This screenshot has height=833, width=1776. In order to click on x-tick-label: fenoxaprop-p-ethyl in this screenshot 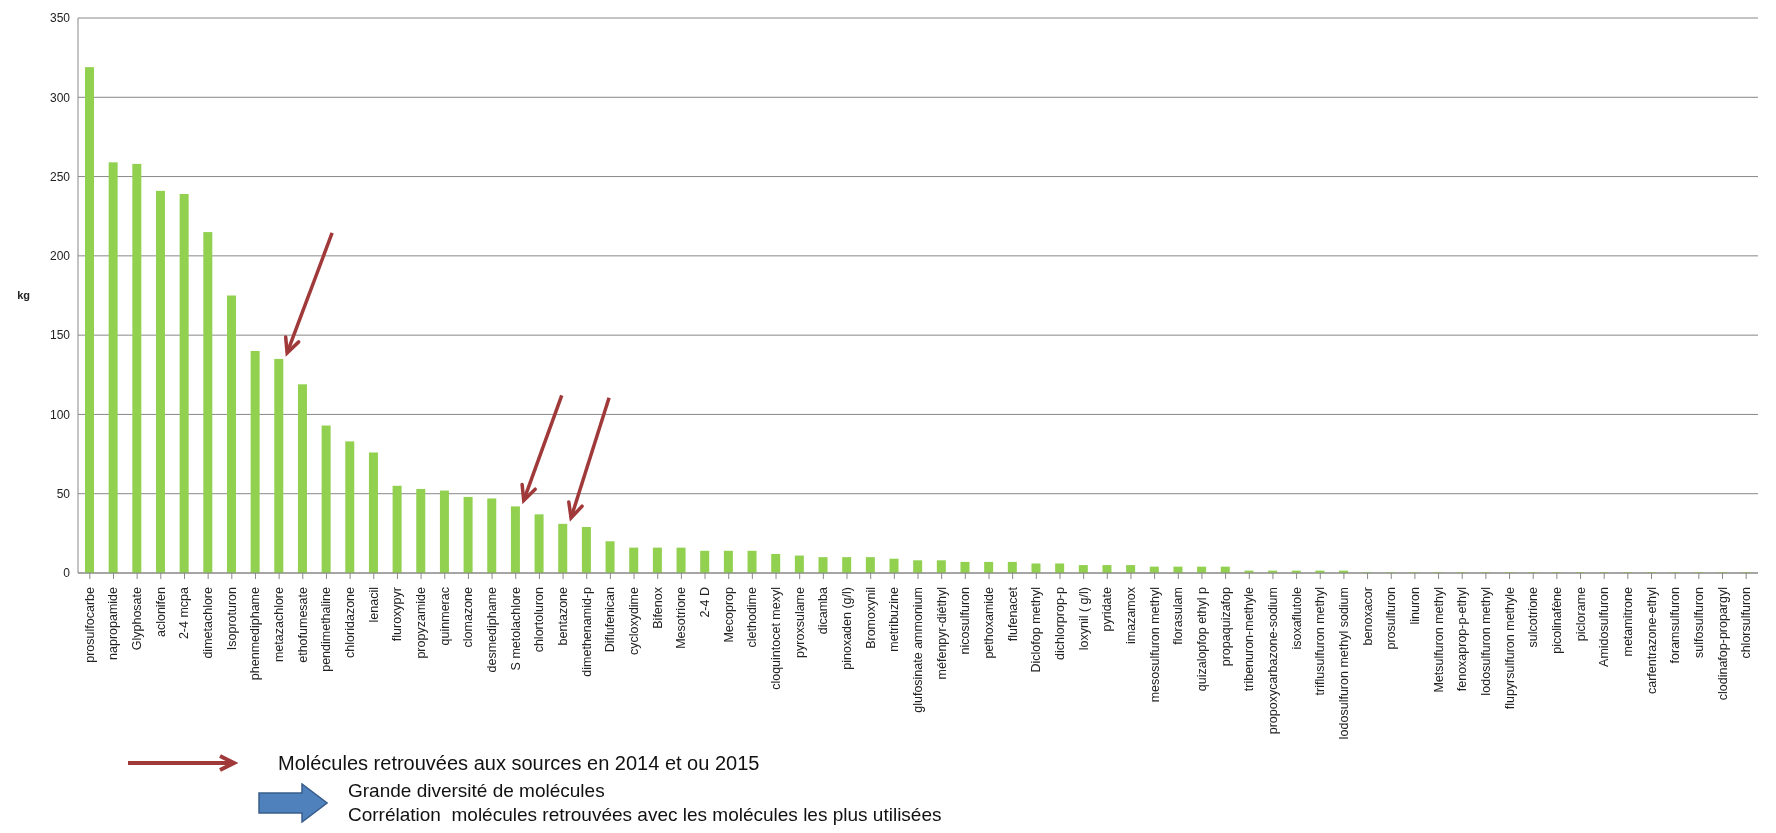, I will do `click(1462, 639)`.